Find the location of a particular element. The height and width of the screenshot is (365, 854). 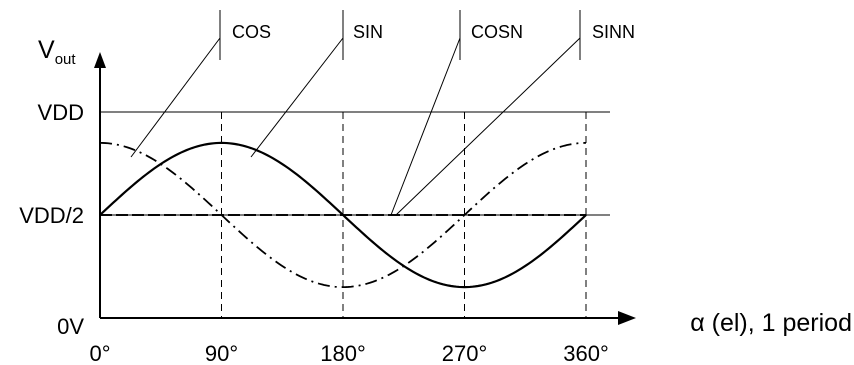

y-tick-label-0v: 0V is located at coordinates (70, 326).